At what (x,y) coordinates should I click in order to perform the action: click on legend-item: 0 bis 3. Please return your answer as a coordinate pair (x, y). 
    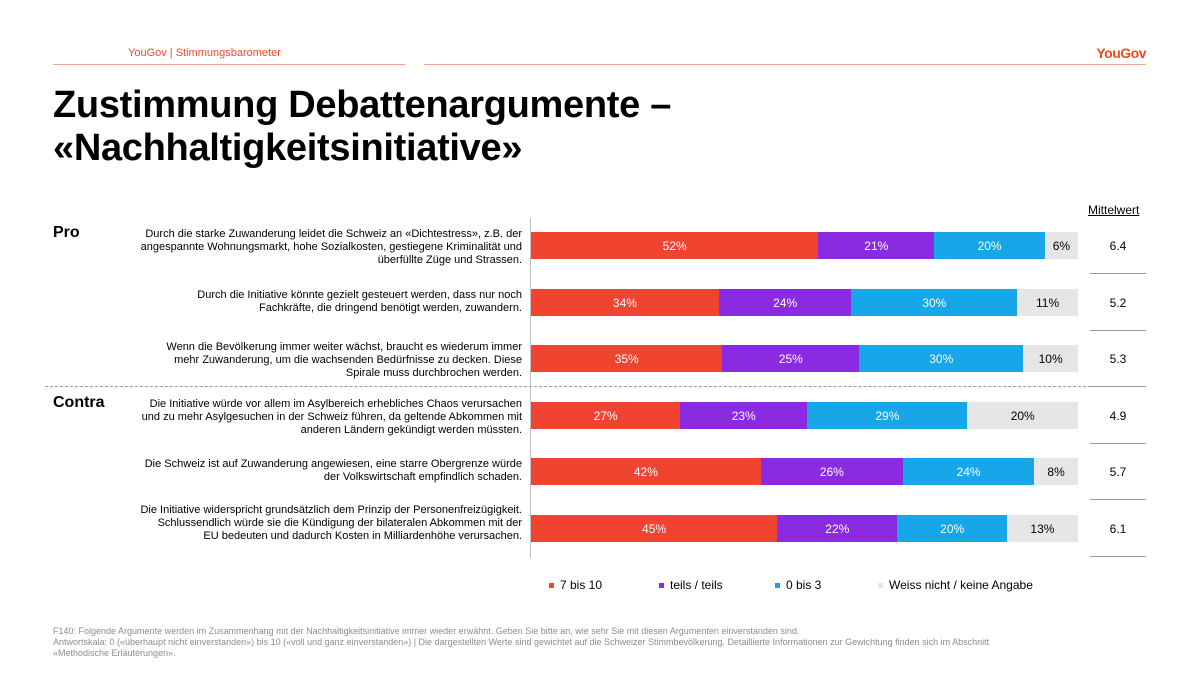
    Looking at the image, I should click on (798, 585).